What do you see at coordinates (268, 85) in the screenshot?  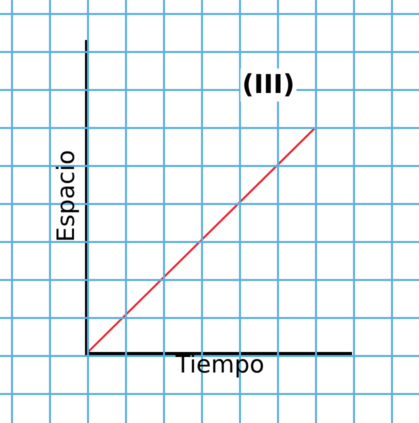 I see `chart-title: (III)` at bounding box center [268, 85].